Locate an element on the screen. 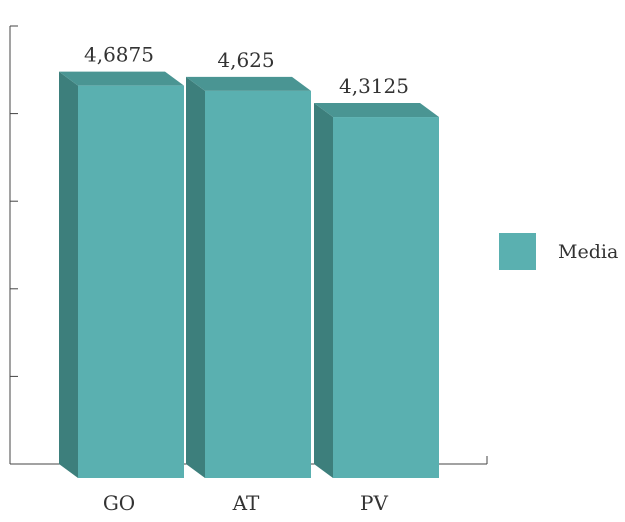 This screenshot has width=625, height=522. legend: Media is located at coordinates (558, 251).